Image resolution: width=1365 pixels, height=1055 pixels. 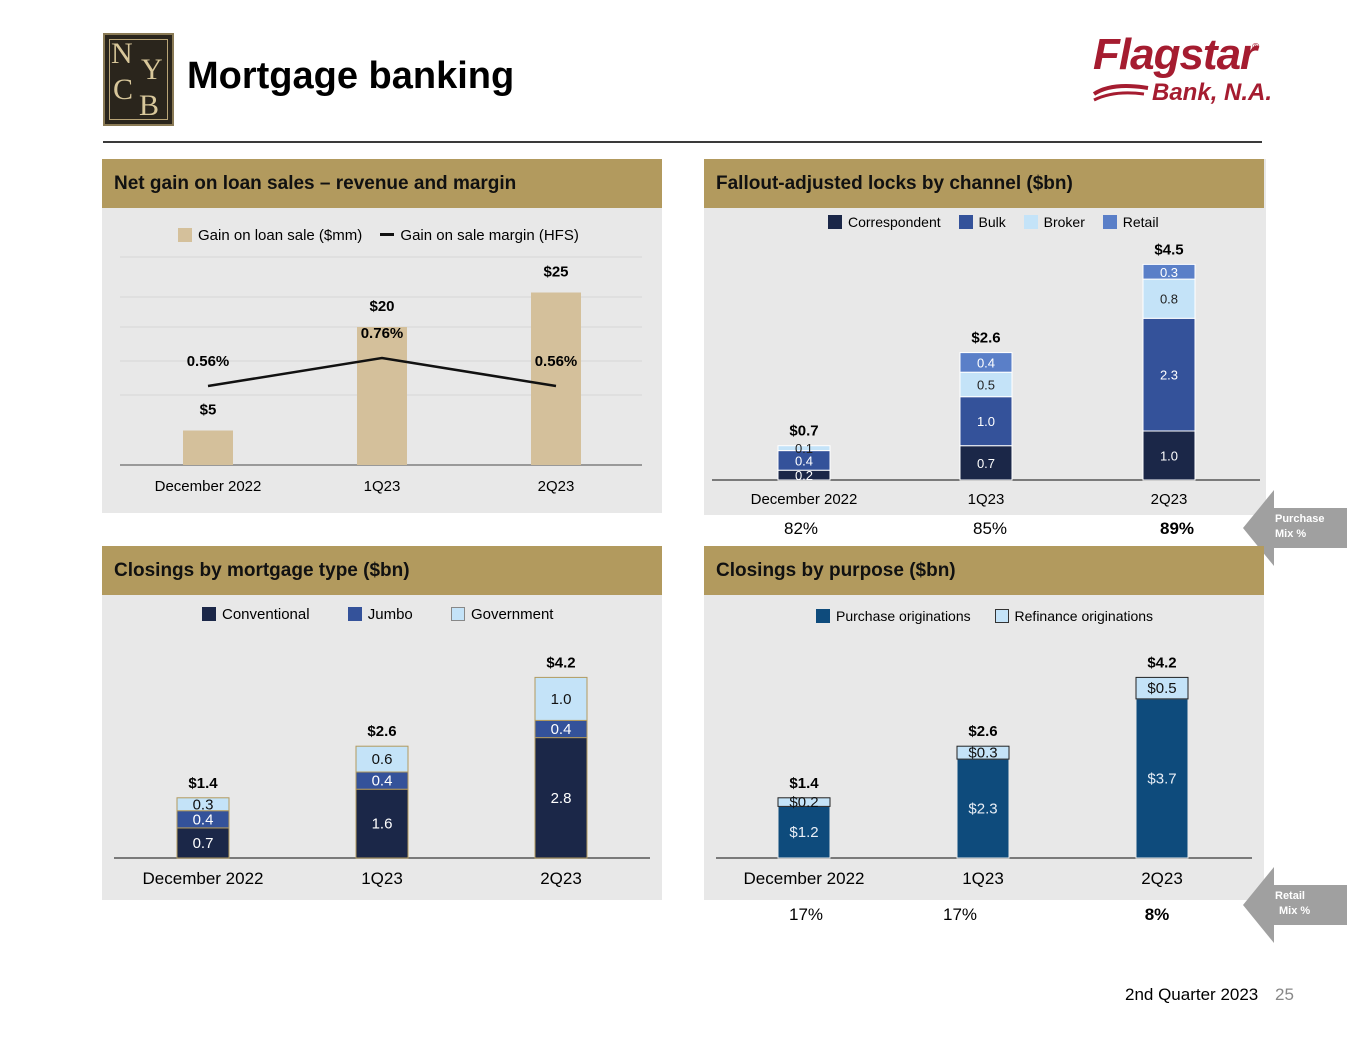 I want to click on segment-label: $1.2, so click(x=803, y=832).